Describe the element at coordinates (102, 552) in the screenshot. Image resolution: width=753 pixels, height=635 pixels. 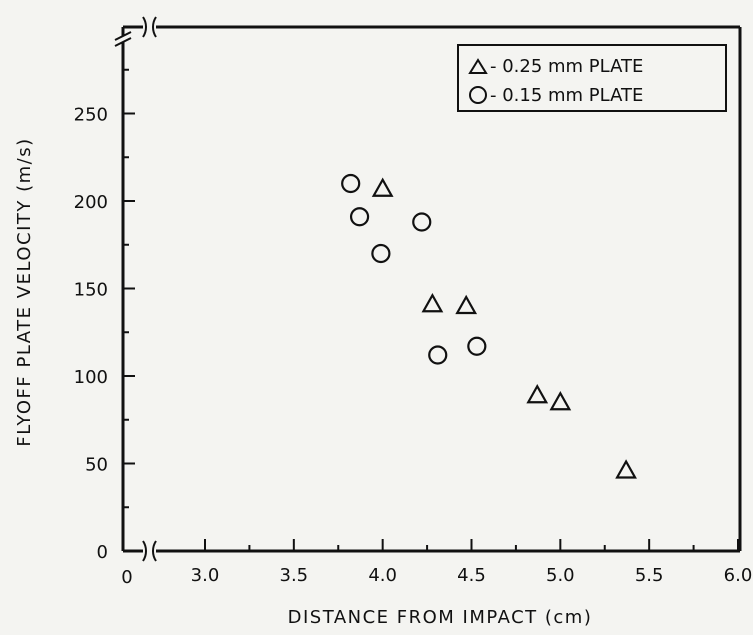
I see `y-tick-label: 0` at that location.